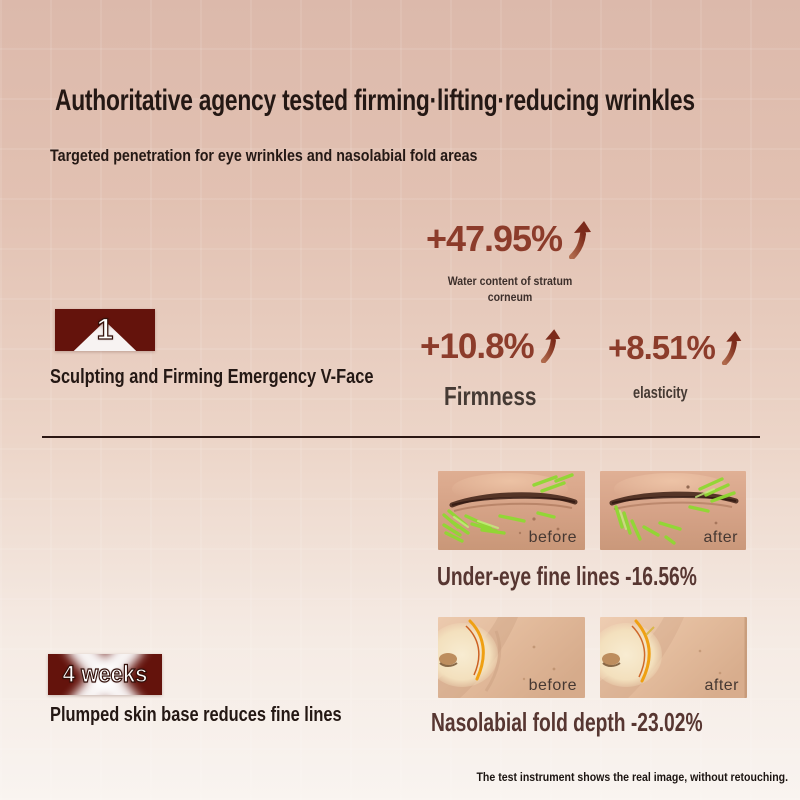  I want to click on step-badge-1: 1, so click(105, 330).